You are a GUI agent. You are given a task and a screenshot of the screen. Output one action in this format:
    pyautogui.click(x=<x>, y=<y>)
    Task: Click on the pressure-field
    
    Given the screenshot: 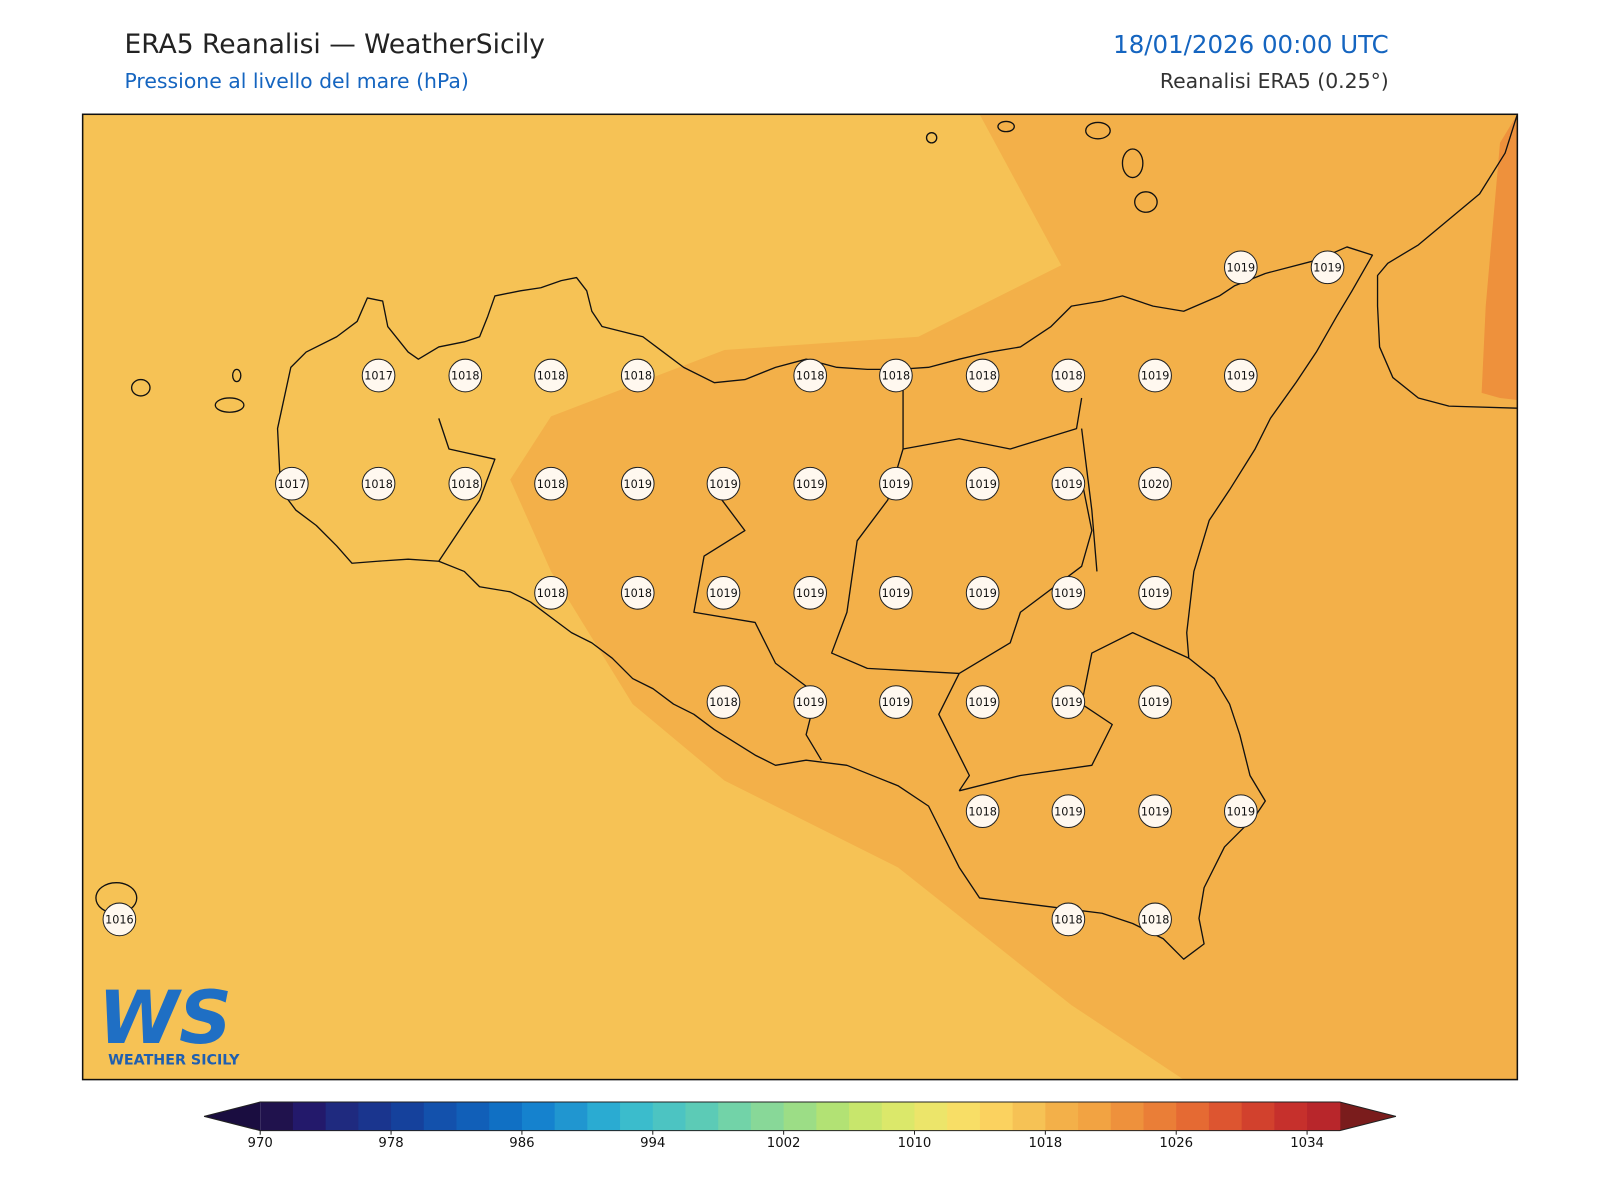 What is the action you would take?
    pyautogui.click(x=1499, y=257)
    